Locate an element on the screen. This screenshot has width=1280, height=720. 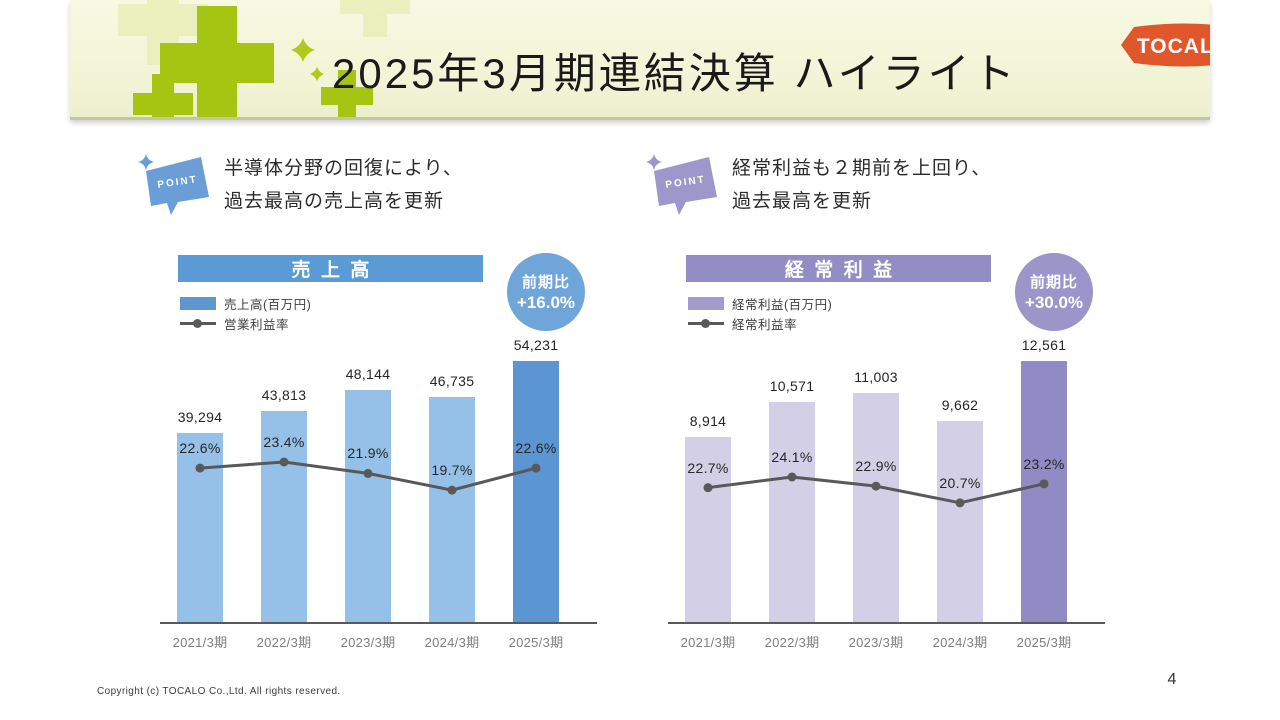
page-number: 4 is located at coordinates (1172, 679).